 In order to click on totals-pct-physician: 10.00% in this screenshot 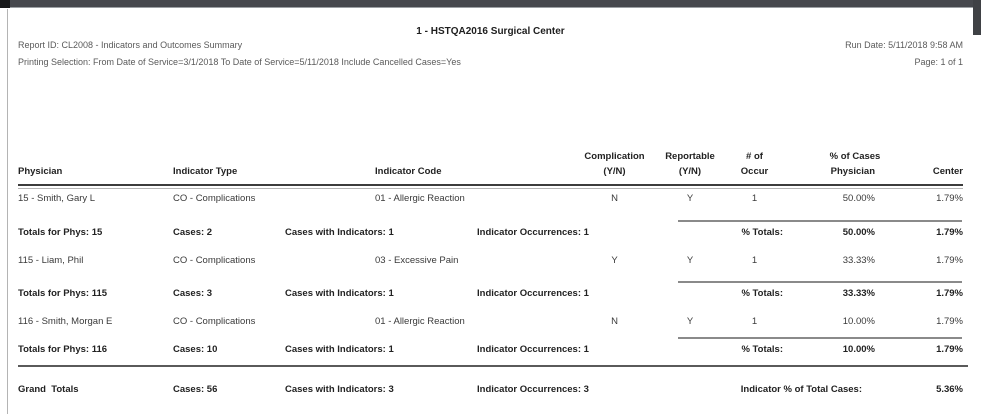, I will do `click(858, 349)`.